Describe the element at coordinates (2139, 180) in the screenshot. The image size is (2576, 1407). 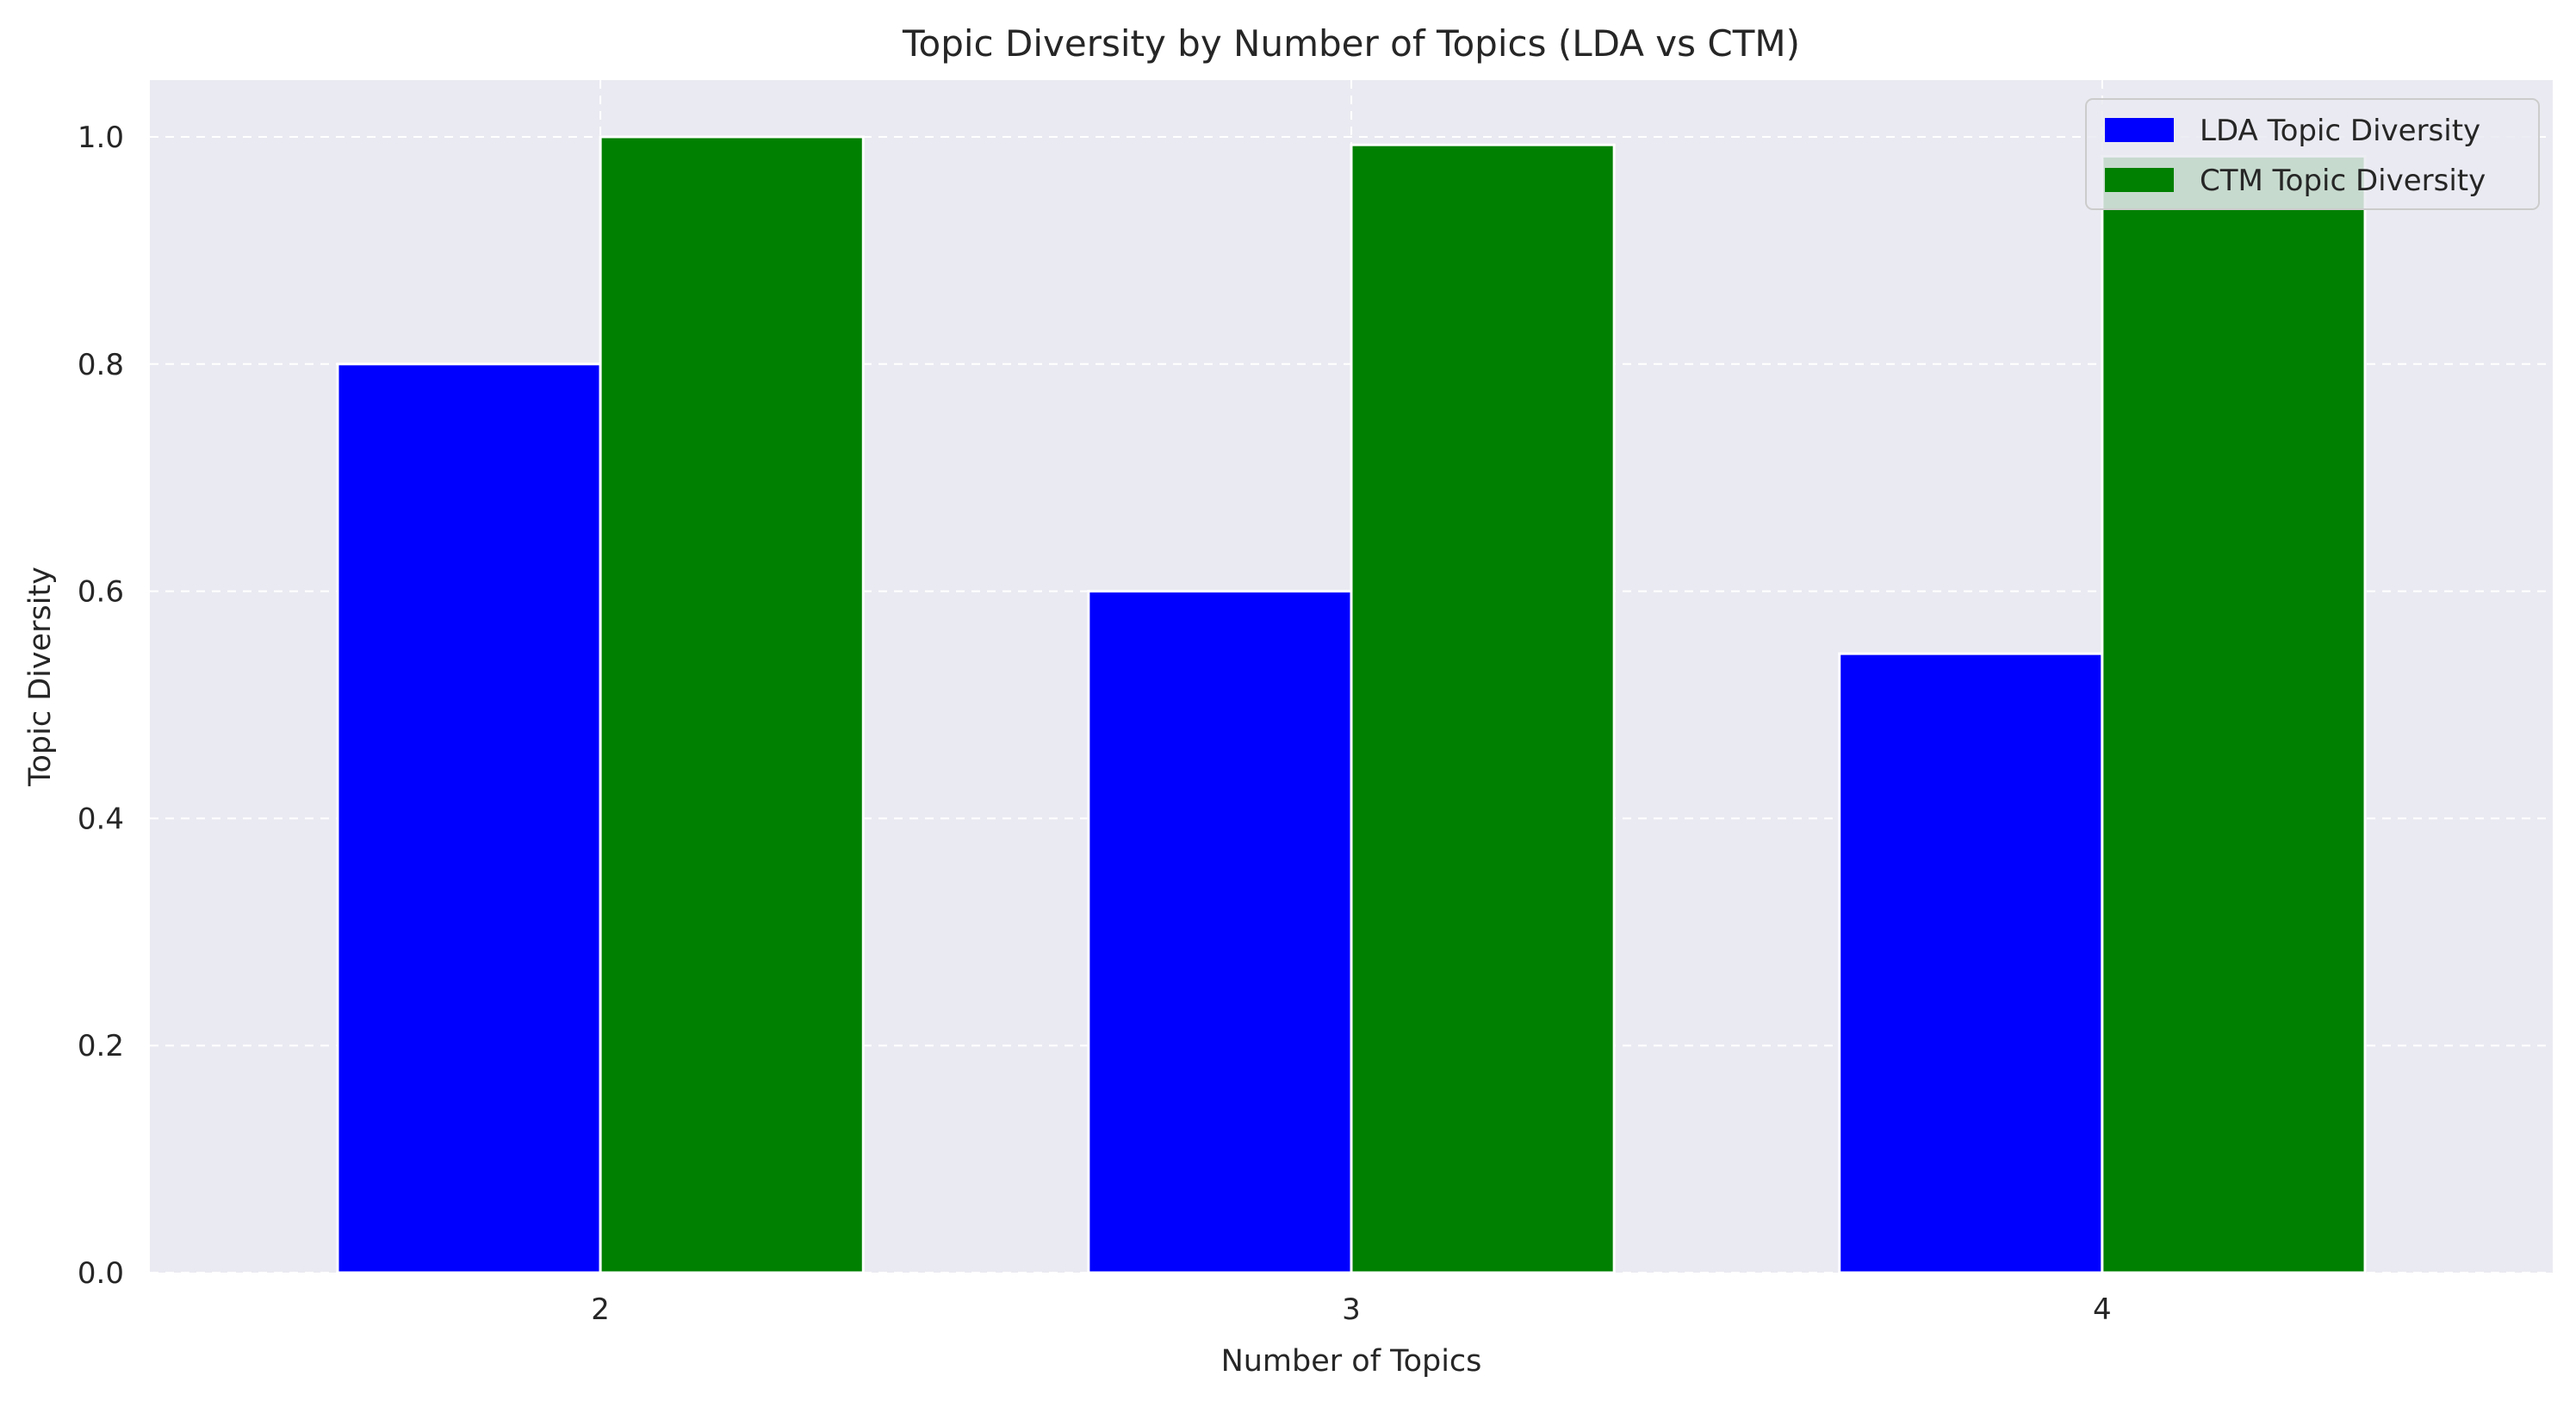
I see `legend-swatch-ctm` at that location.